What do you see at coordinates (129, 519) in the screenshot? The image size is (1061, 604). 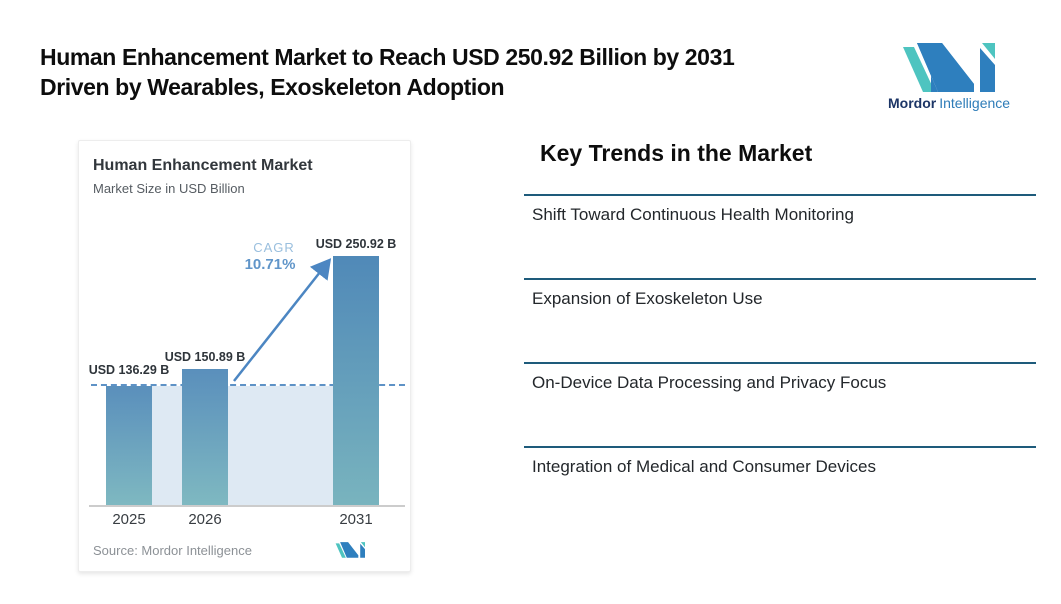 I see `x-tick-2025: 2025` at bounding box center [129, 519].